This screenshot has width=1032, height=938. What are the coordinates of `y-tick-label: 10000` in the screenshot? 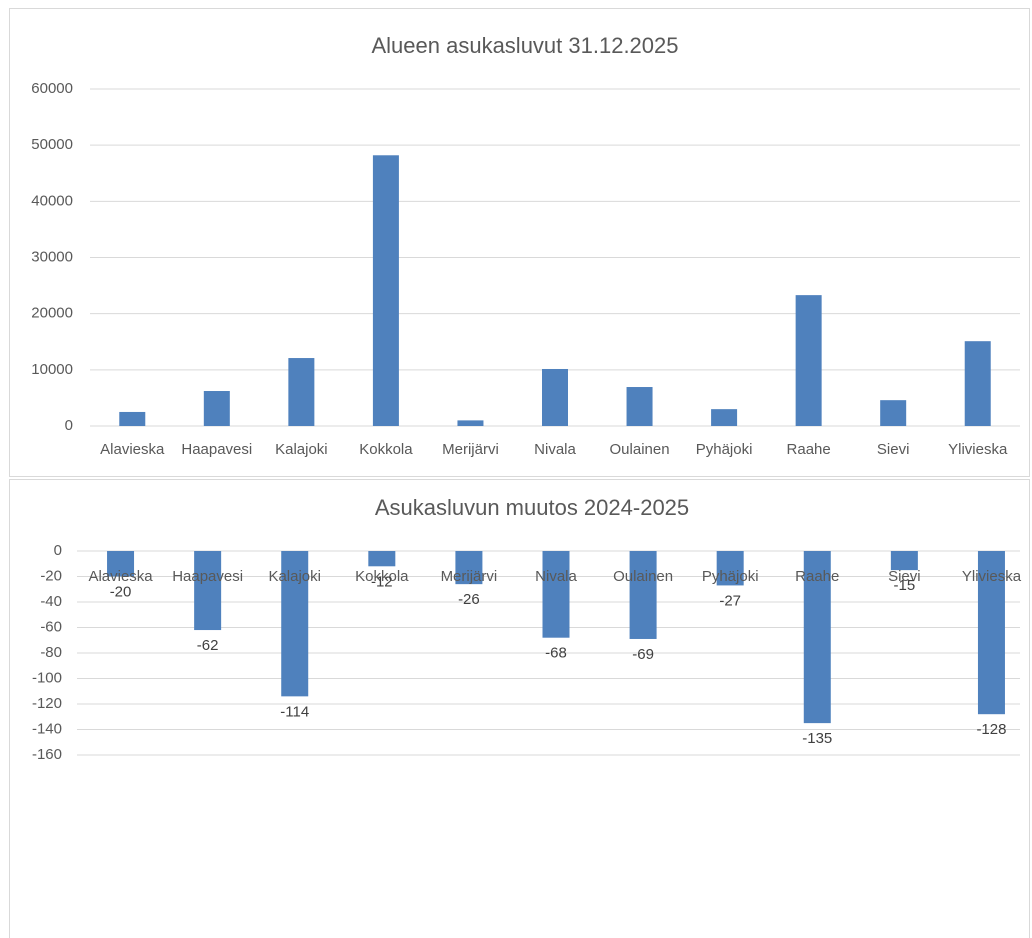 It's located at (52, 369).